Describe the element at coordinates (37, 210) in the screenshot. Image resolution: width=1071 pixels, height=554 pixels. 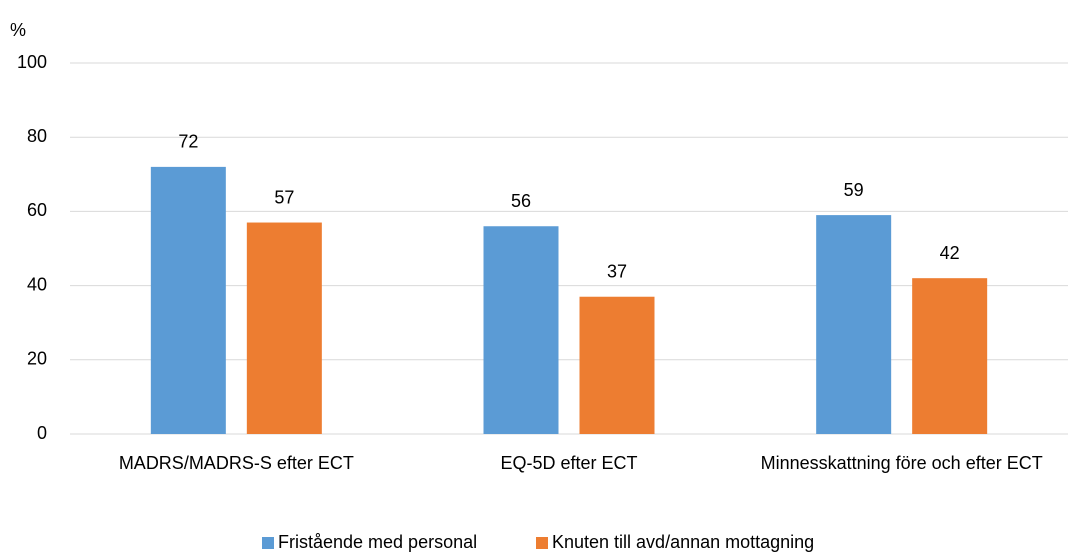
I see `y-tick-label: 60` at that location.